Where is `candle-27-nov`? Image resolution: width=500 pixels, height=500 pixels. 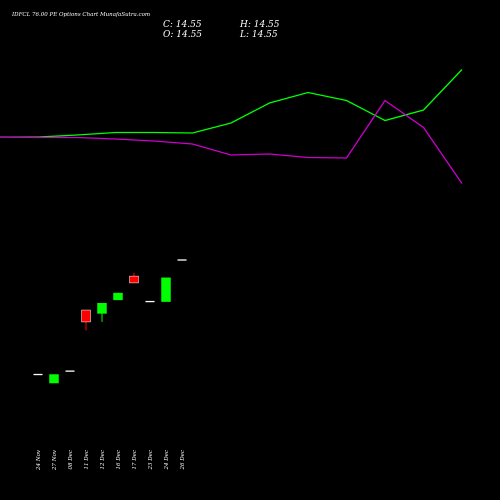 candle-27-nov is located at coordinates (54, 379).